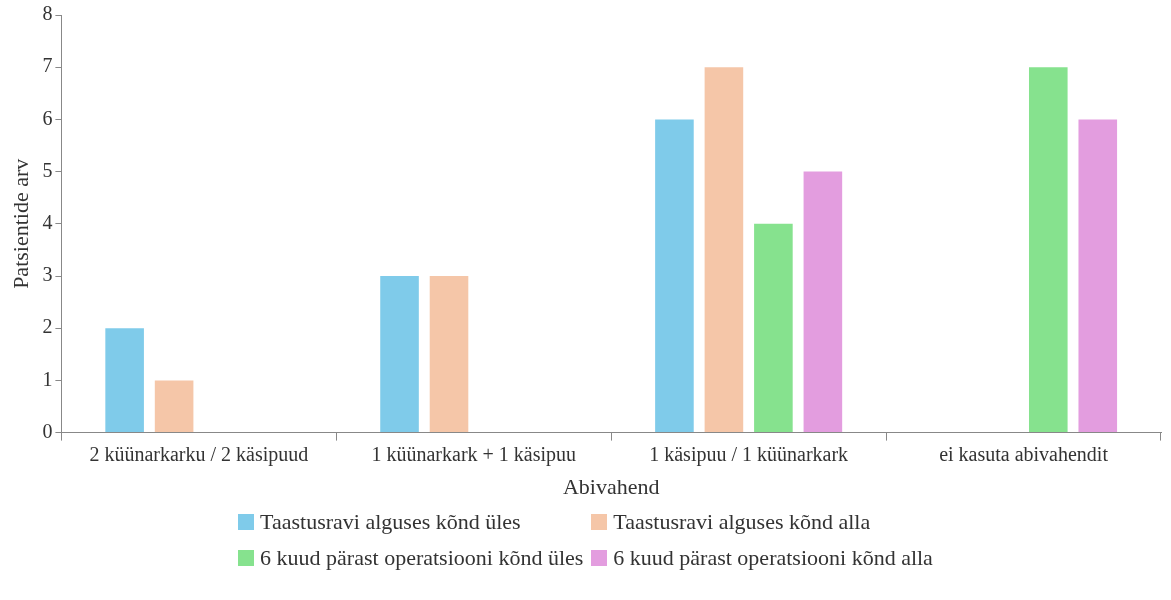 The image size is (1171, 600). I want to click on y-tick-label: 8, so click(47, 13).